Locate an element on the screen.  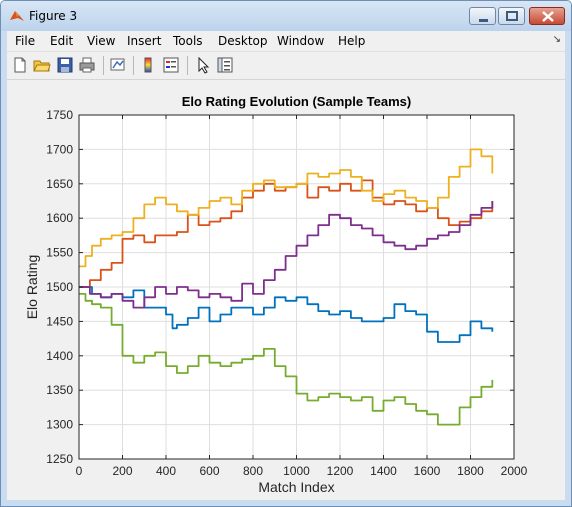
y-tick-label: 1300 is located at coordinates (59, 425).